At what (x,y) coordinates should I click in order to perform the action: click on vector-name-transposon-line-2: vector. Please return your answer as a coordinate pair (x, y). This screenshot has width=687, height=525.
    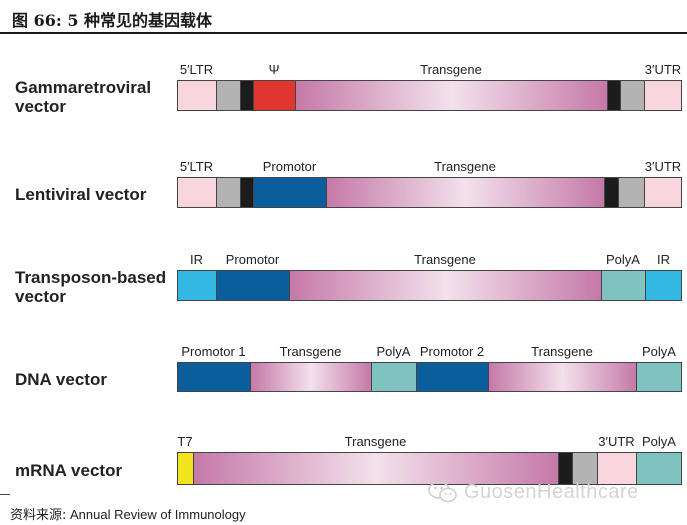
    Looking at the image, I should click on (41, 296).